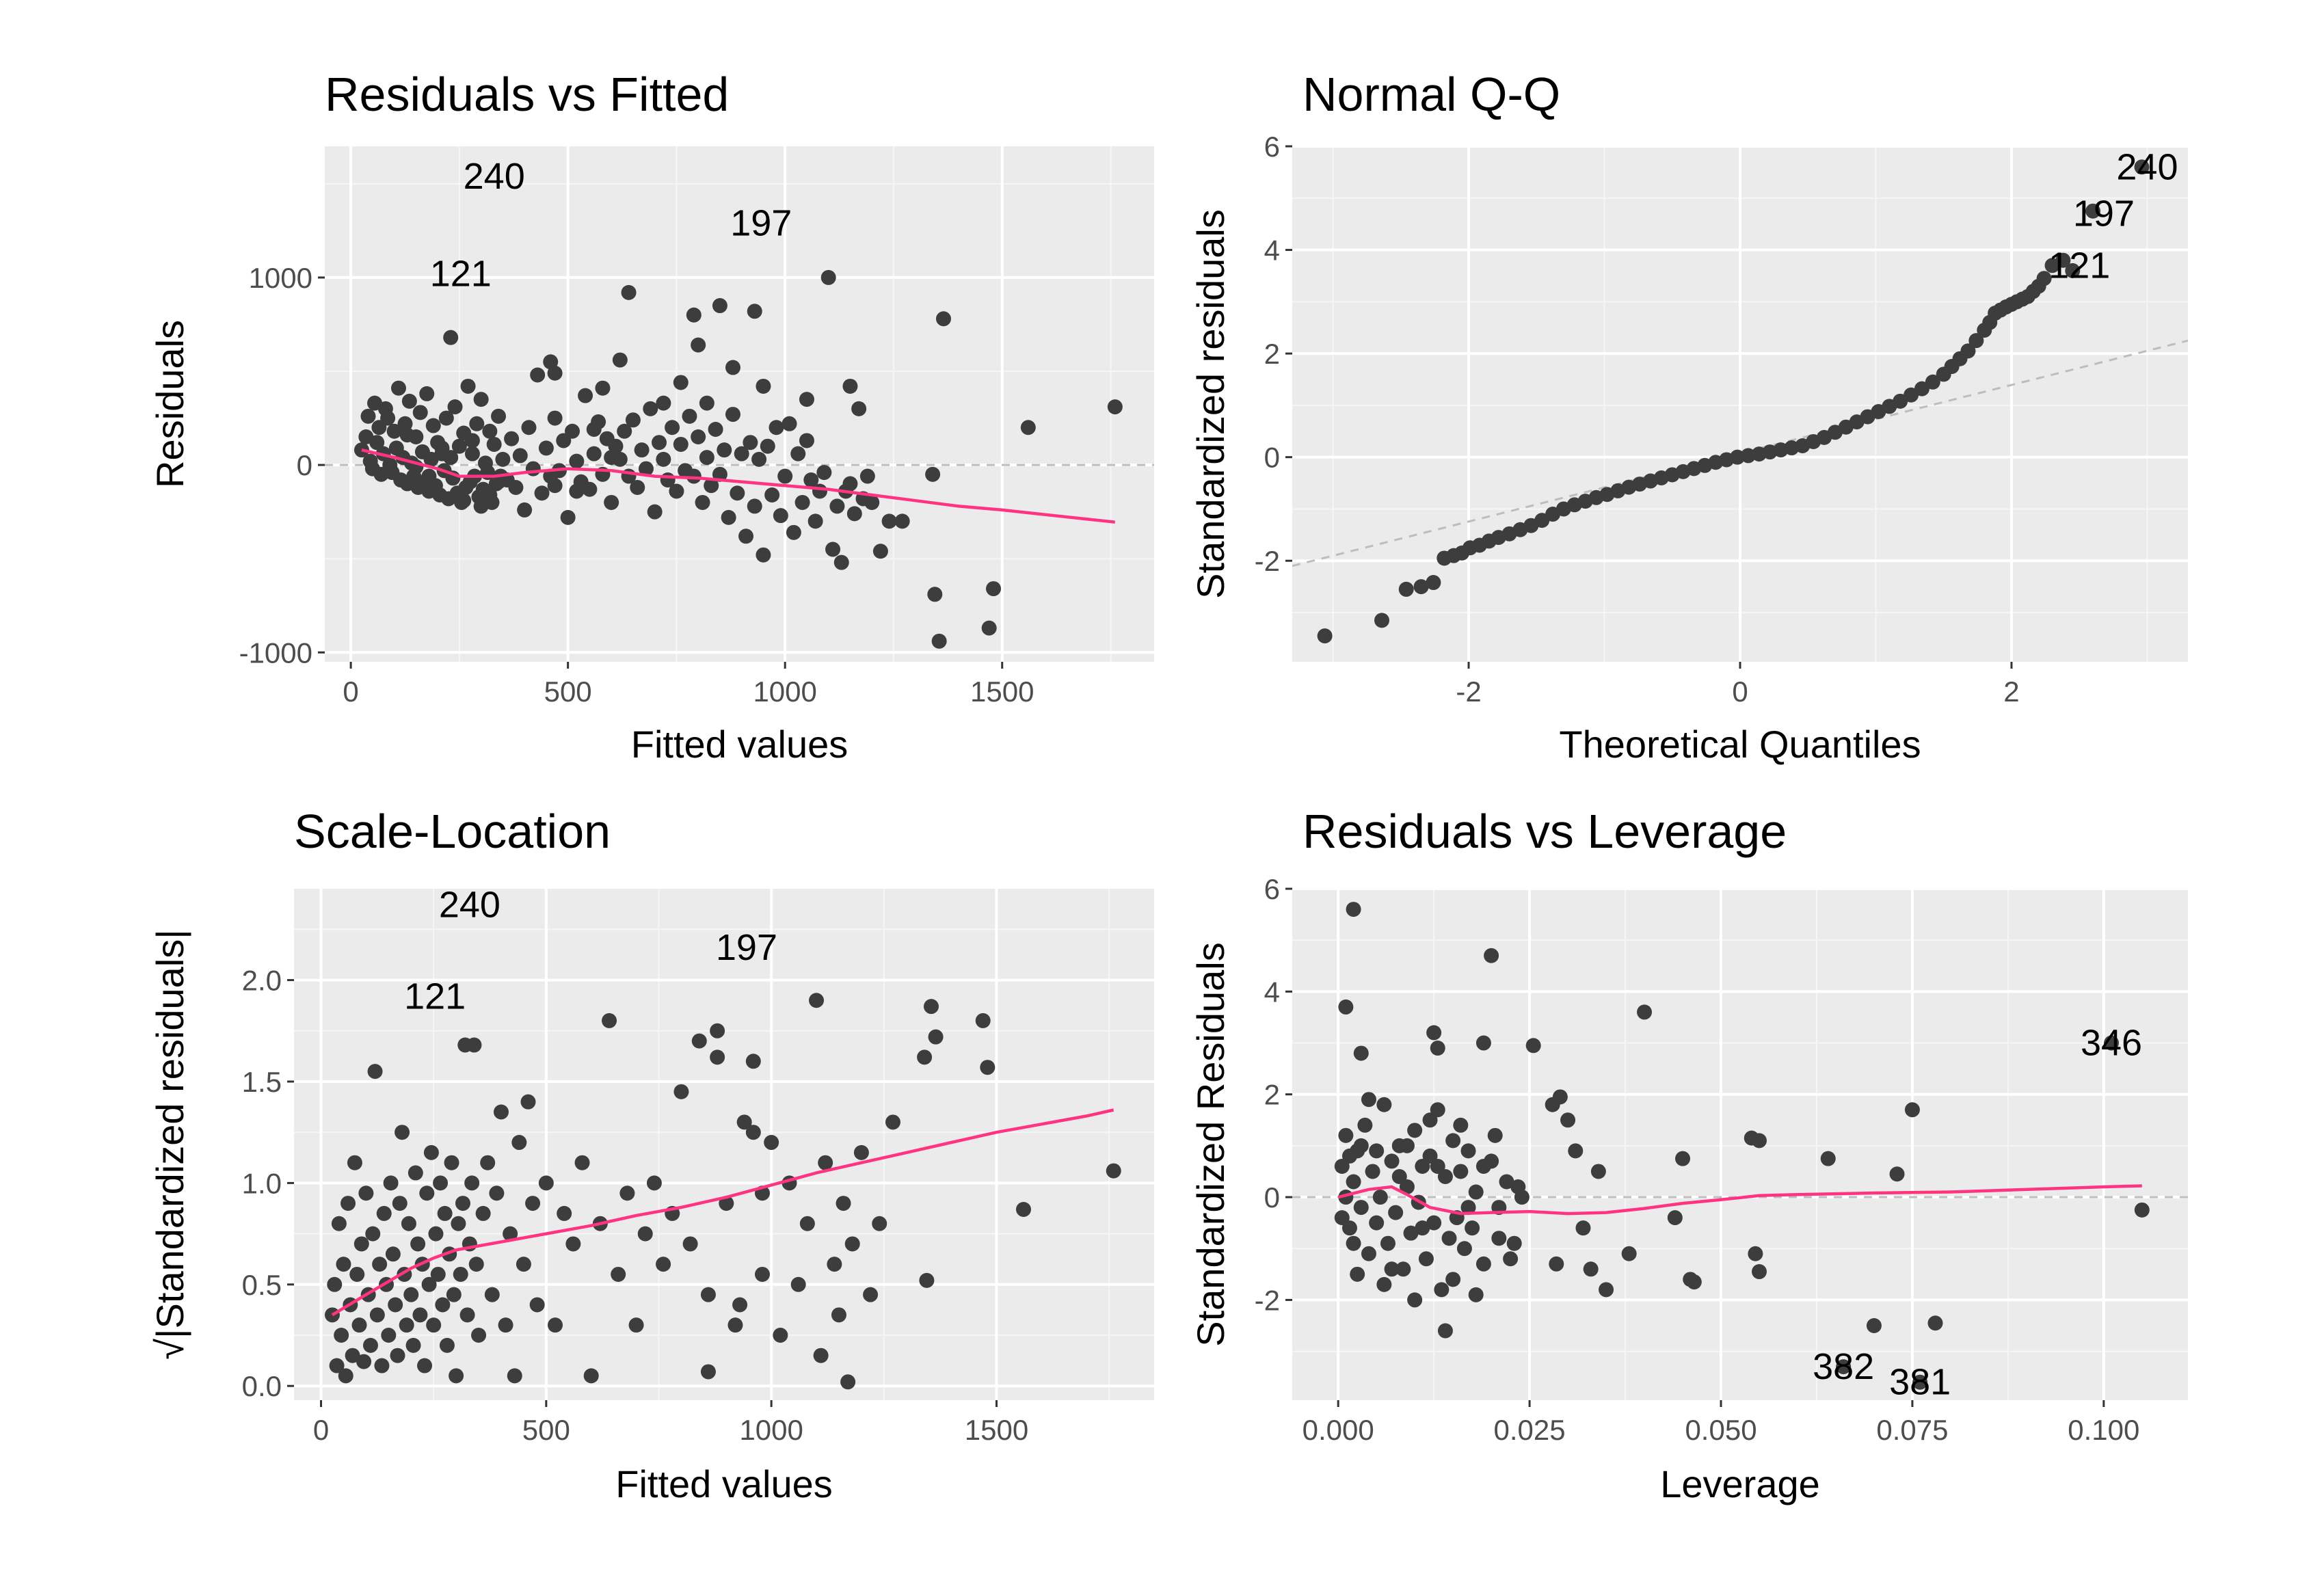 The height and width of the screenshot is (1595, 2324). Describe the element at coordinates (1740, 453) in the screenshot. I see `reference-line` at that location.